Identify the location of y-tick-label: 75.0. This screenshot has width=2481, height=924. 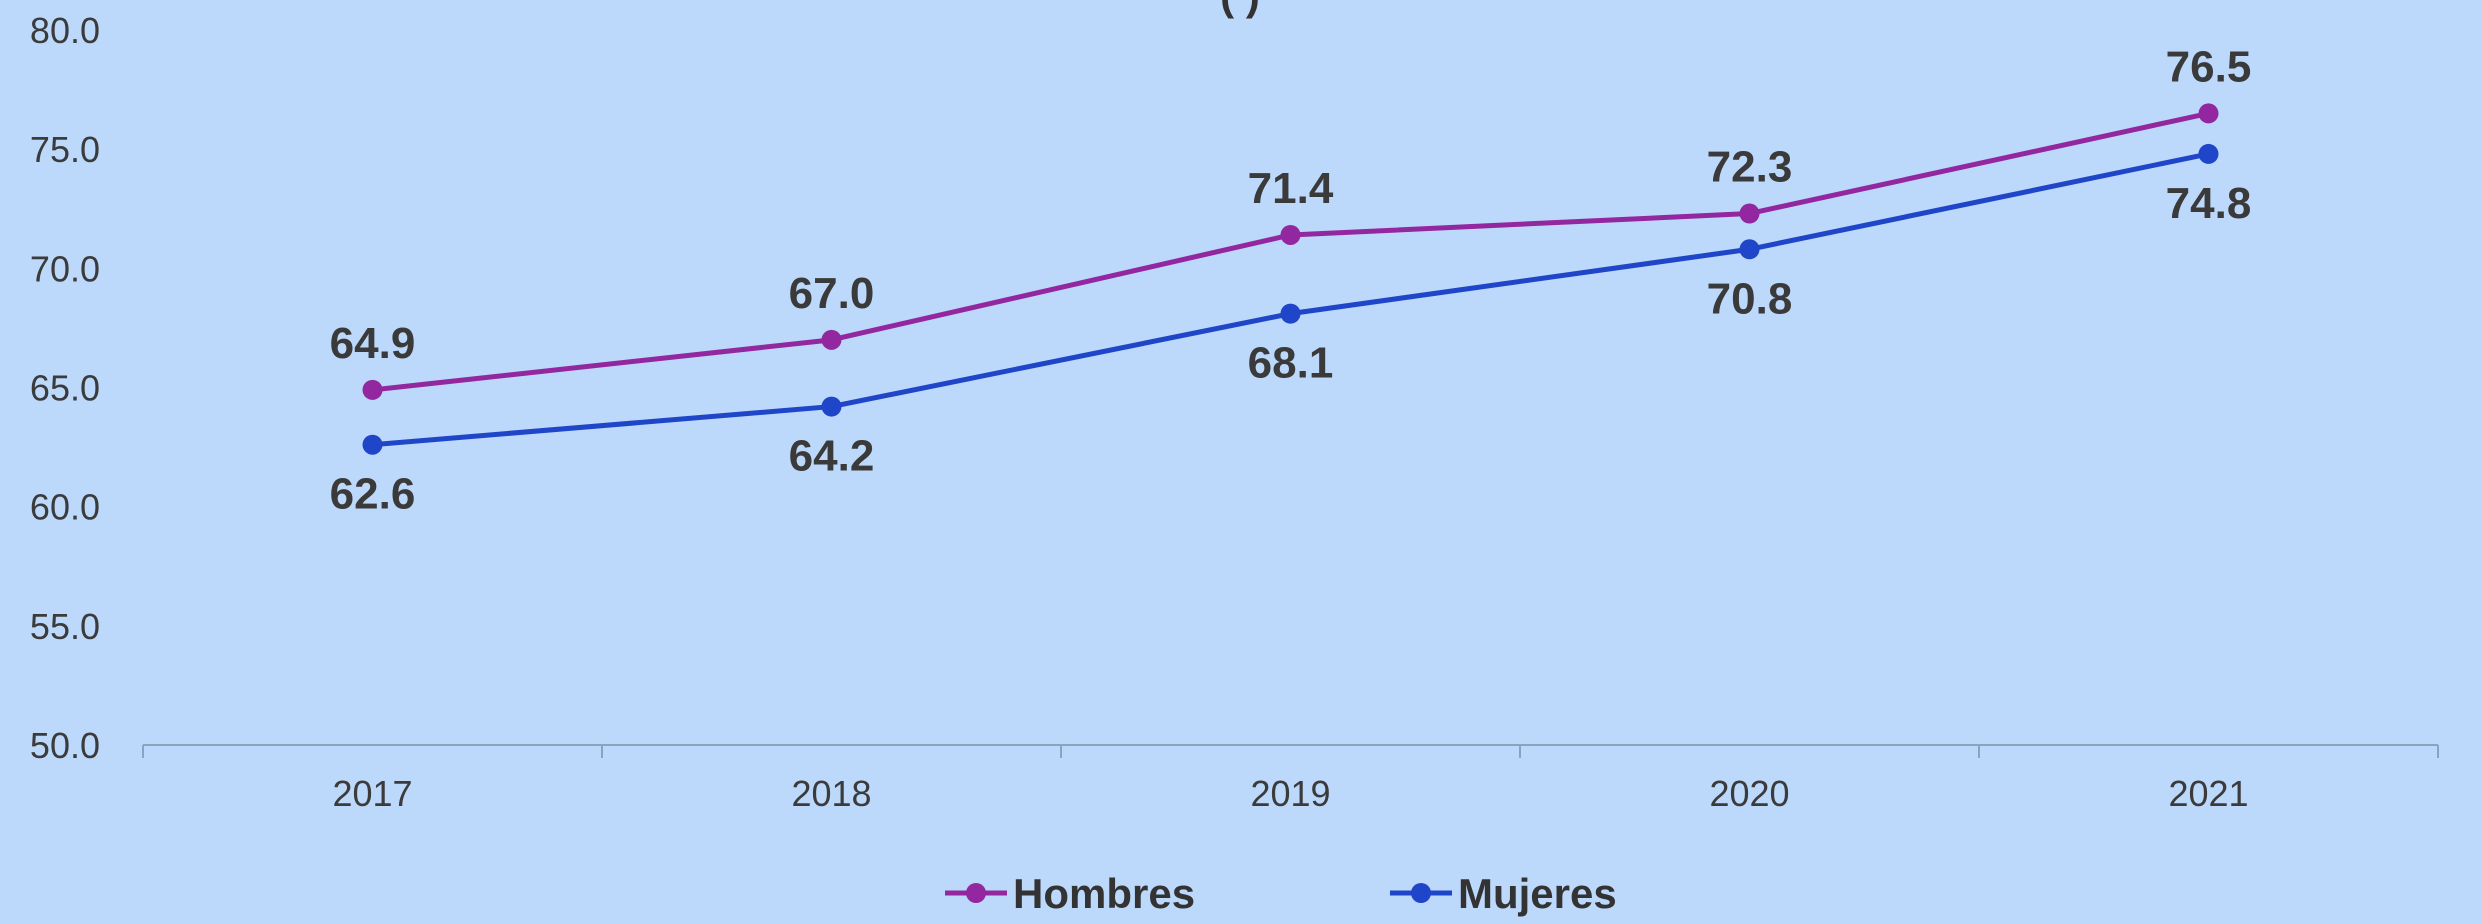
(65, 149).